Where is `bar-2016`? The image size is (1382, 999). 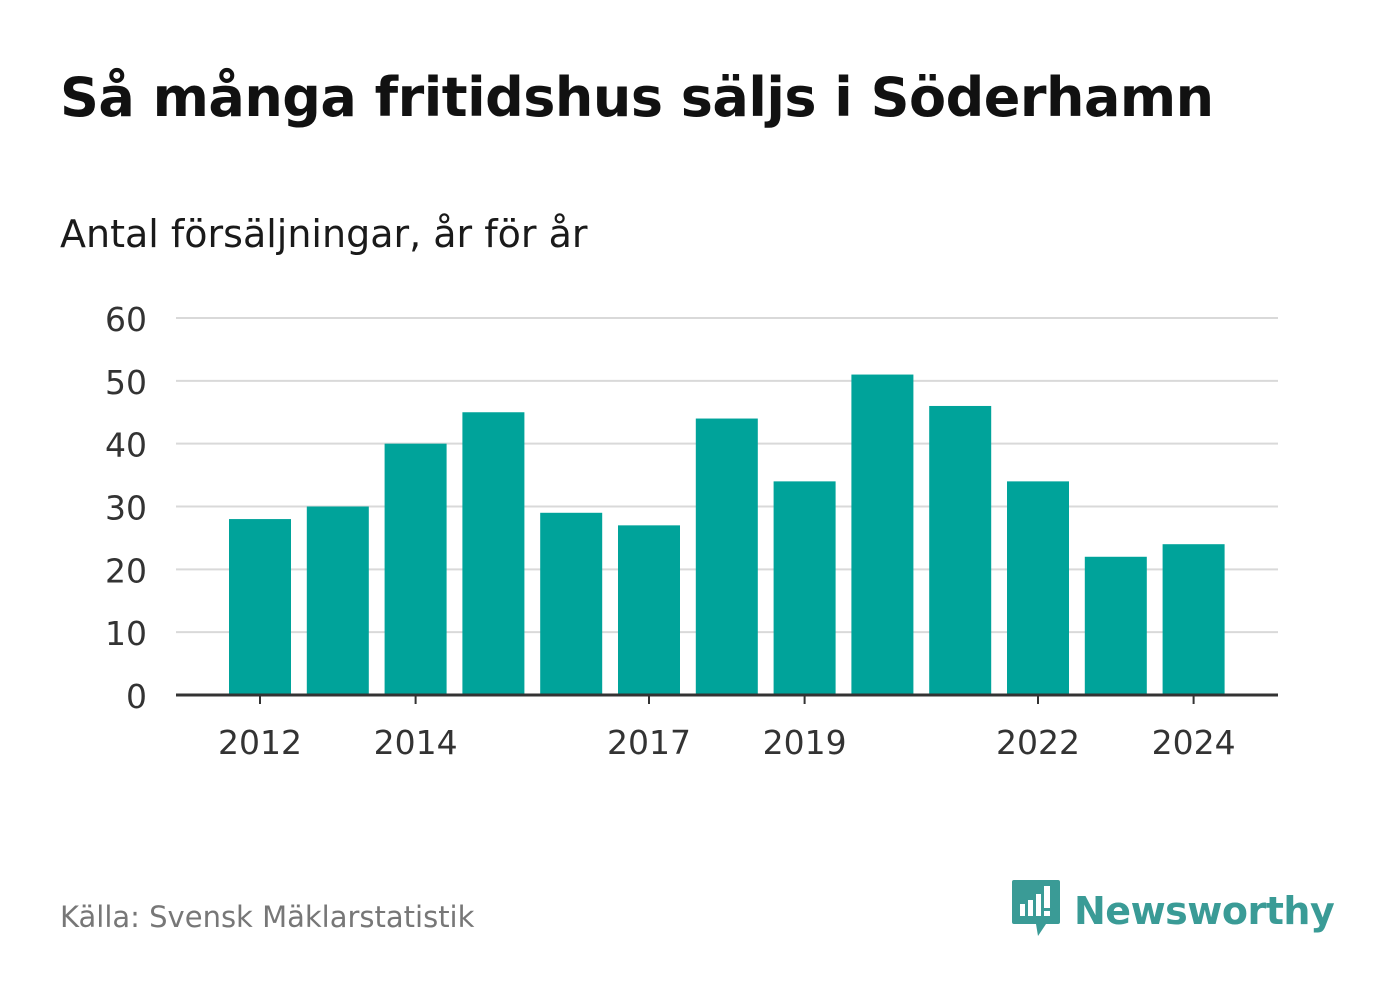 bar-2016 is located at coordinates (571, 603).